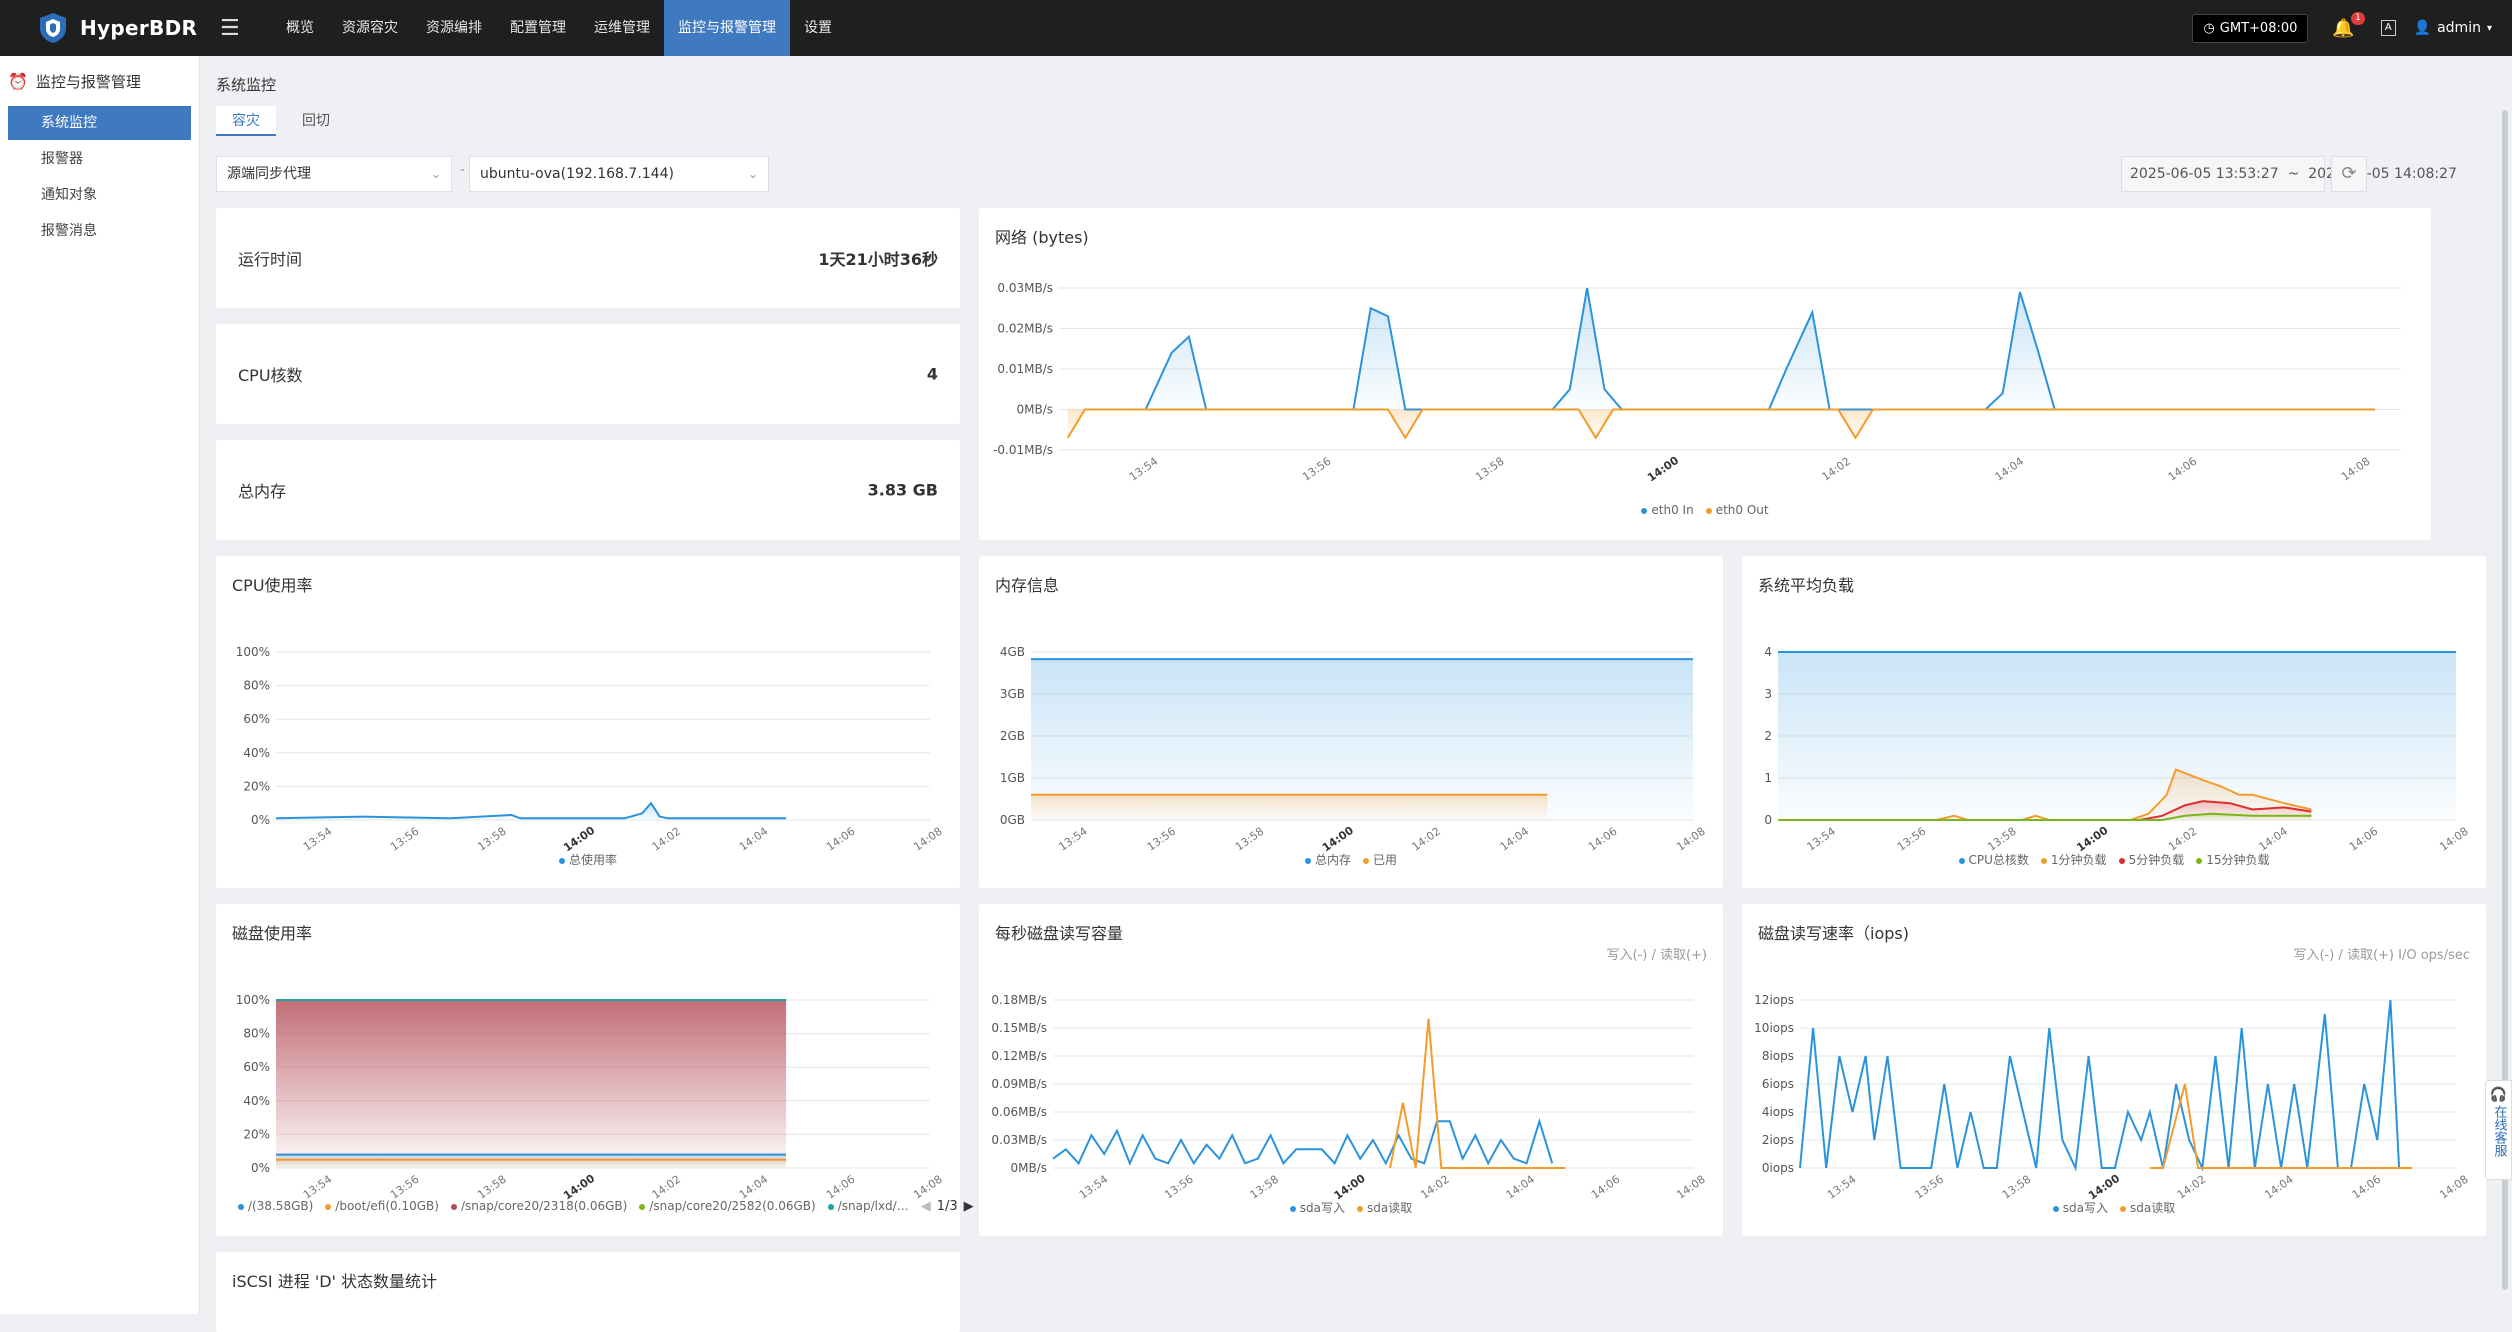 The width and height of the screenshot is (2512, 1332). I want to click on sidebar-item-alarms: 报警器, so click(62, 159).